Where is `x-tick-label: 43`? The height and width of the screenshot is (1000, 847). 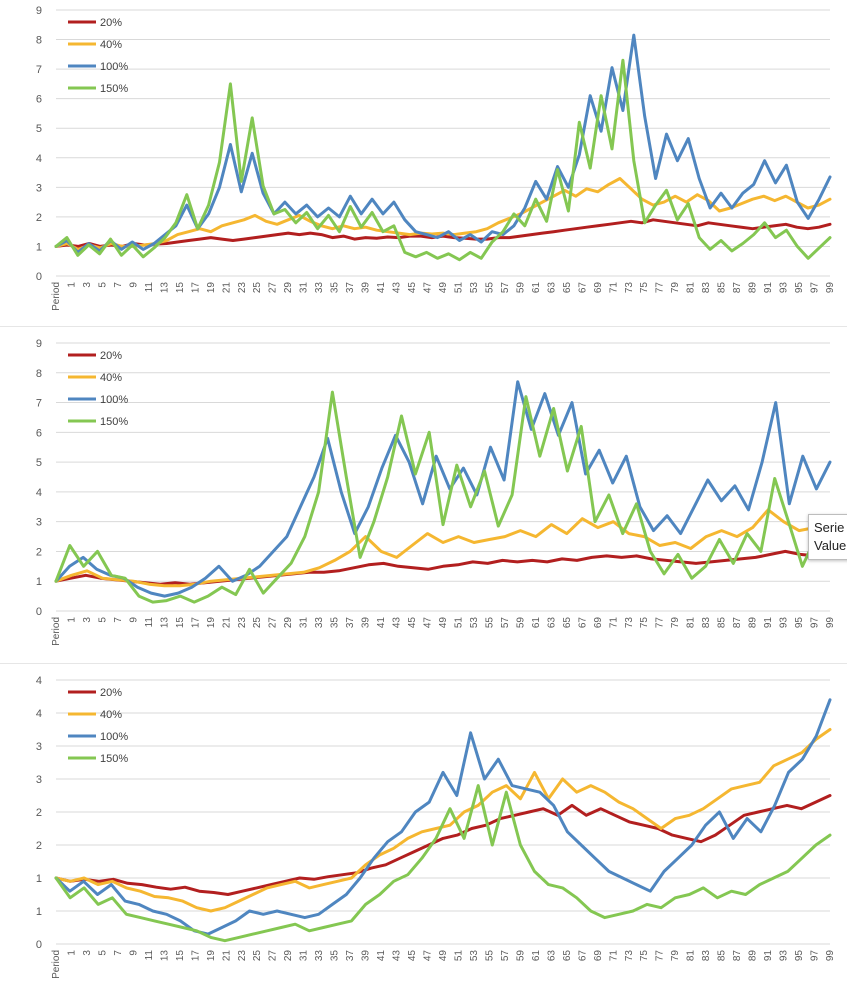
x-tick-label: 43 is located at coordinates (397, 956).